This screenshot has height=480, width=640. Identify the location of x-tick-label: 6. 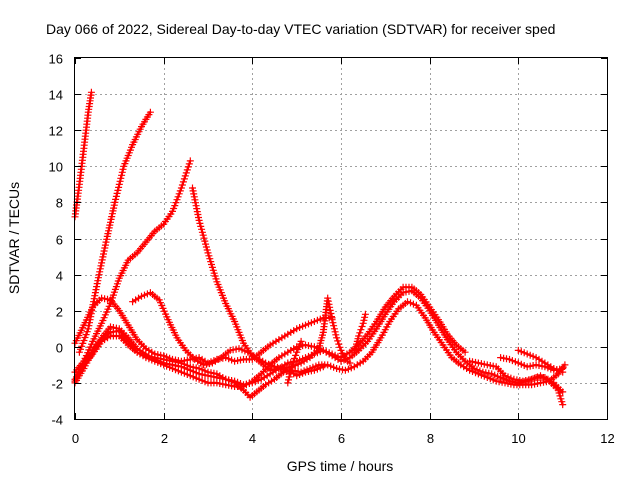
(341, 438).